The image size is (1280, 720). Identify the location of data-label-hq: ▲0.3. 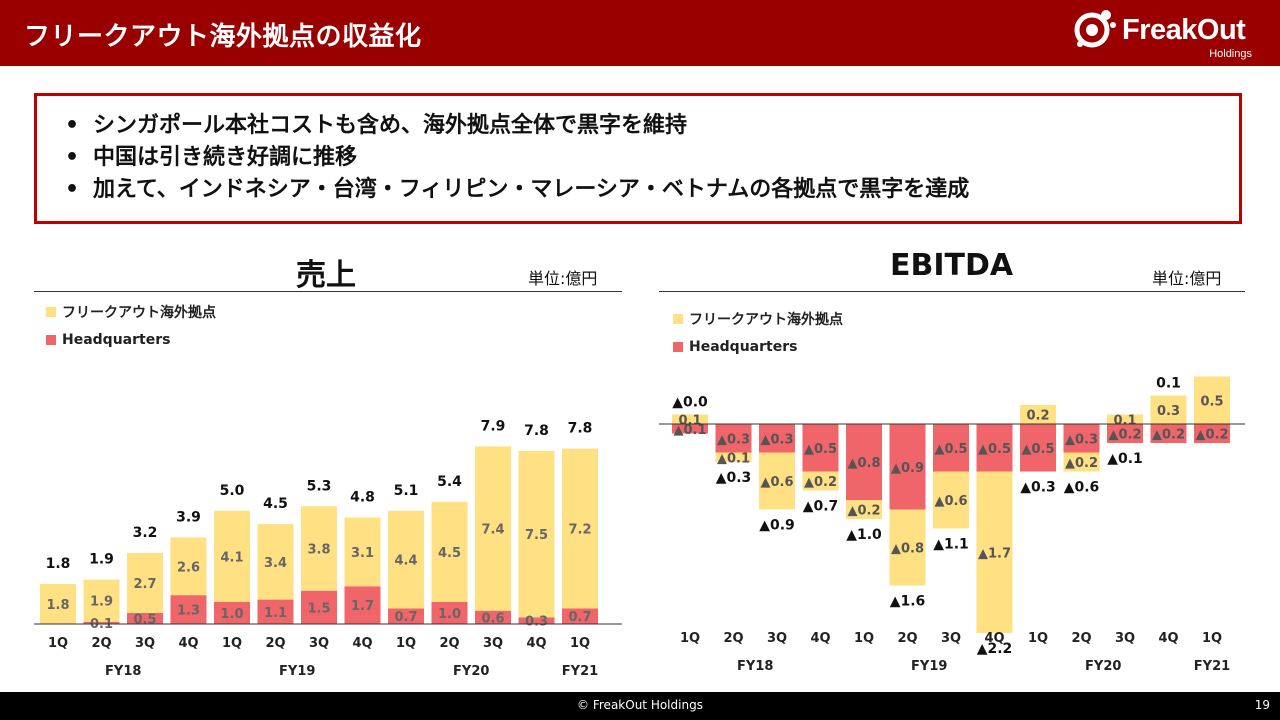
(776, 439).